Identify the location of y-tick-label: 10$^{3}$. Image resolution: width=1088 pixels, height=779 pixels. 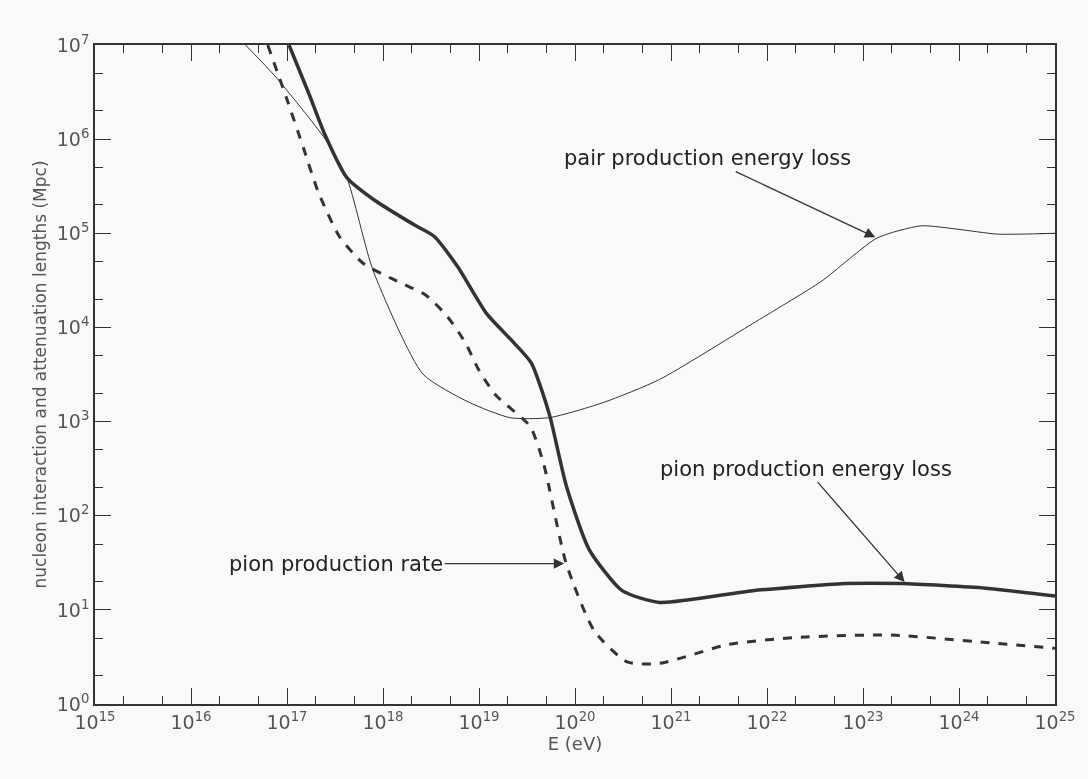
(73, 420).